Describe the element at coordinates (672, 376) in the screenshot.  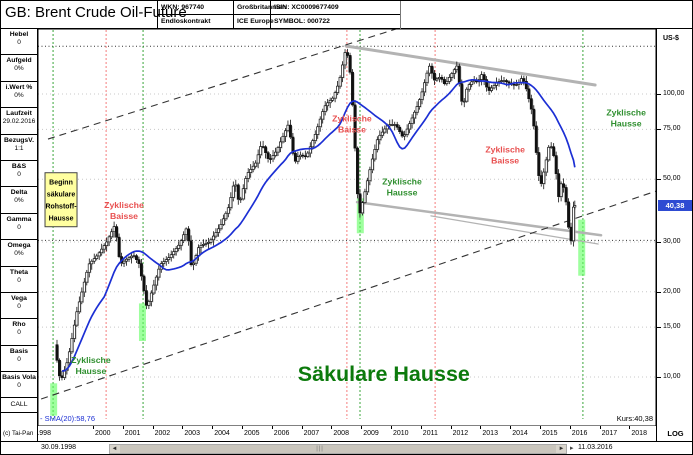
I see `price-tick-label: 10,00` at that location.